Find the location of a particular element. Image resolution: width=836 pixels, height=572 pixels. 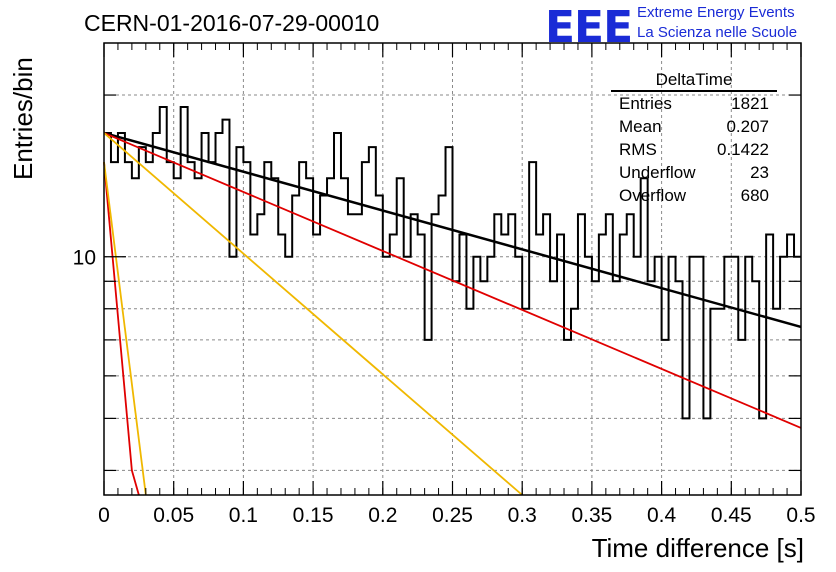

stats-value: 0.207 is located at coordinates (747, 126).